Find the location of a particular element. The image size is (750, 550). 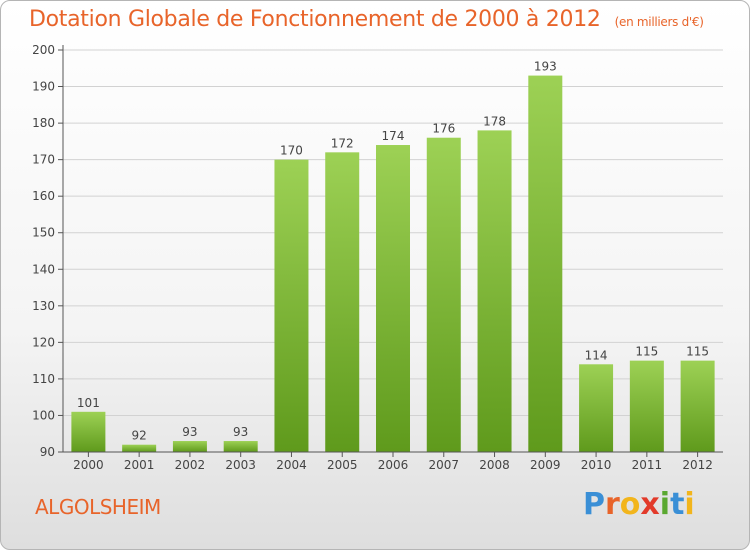

bar-2008 is located at coordinates (494, 291).